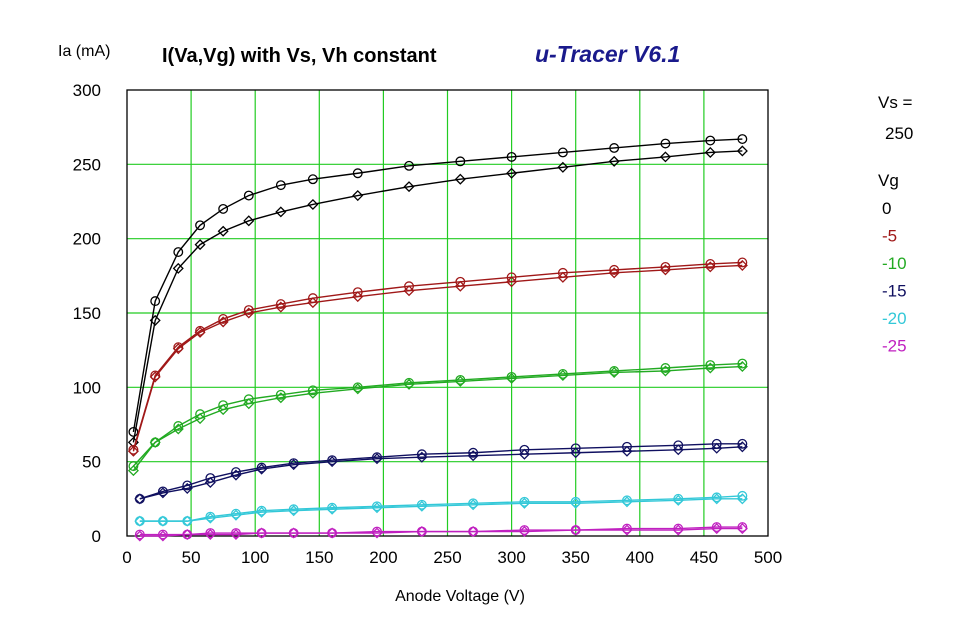 The width and height of the screenshot is (960, 626). What do you see at coordinates (126, 557) in the screenshot?
I see `x-tick-label: 0` at bounding box center [126, 557].